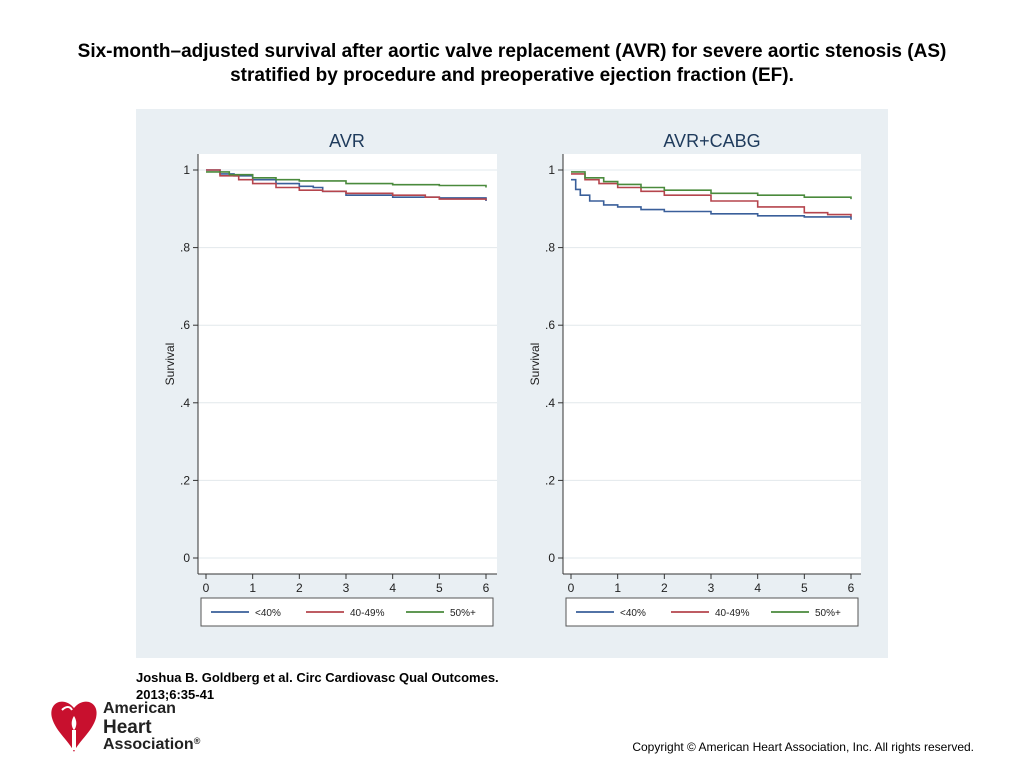 The height and width of the screenshot is (768, 1024). I want to click on logo-line-american: American, so click(139, 708).